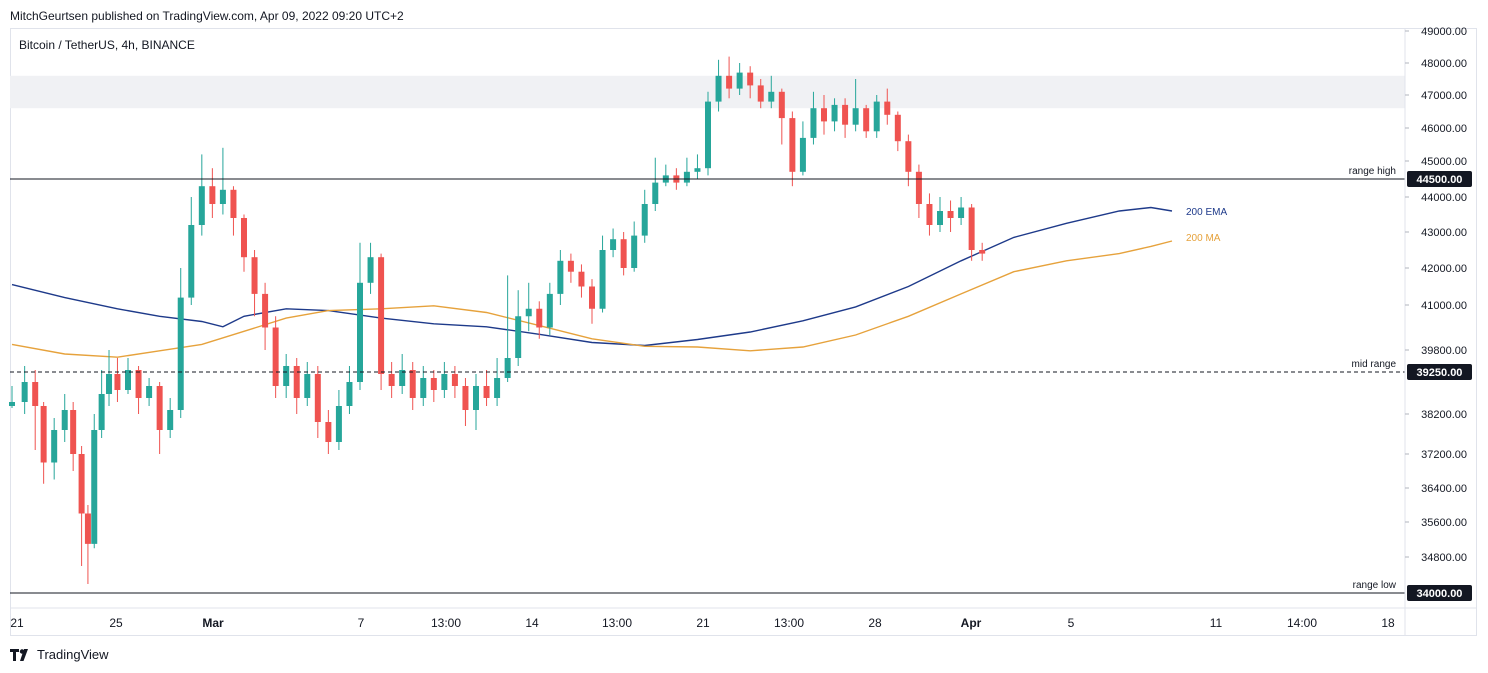 This screenshot has width=1488, height=673. I want to click on xtick-11: 5, so click(1071, 623).